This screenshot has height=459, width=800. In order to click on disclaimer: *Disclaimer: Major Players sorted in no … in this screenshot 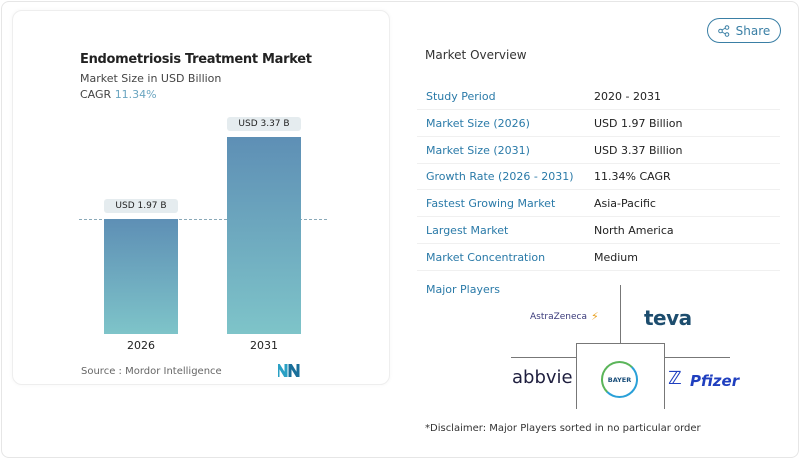, I will do `click(563, 428)`.